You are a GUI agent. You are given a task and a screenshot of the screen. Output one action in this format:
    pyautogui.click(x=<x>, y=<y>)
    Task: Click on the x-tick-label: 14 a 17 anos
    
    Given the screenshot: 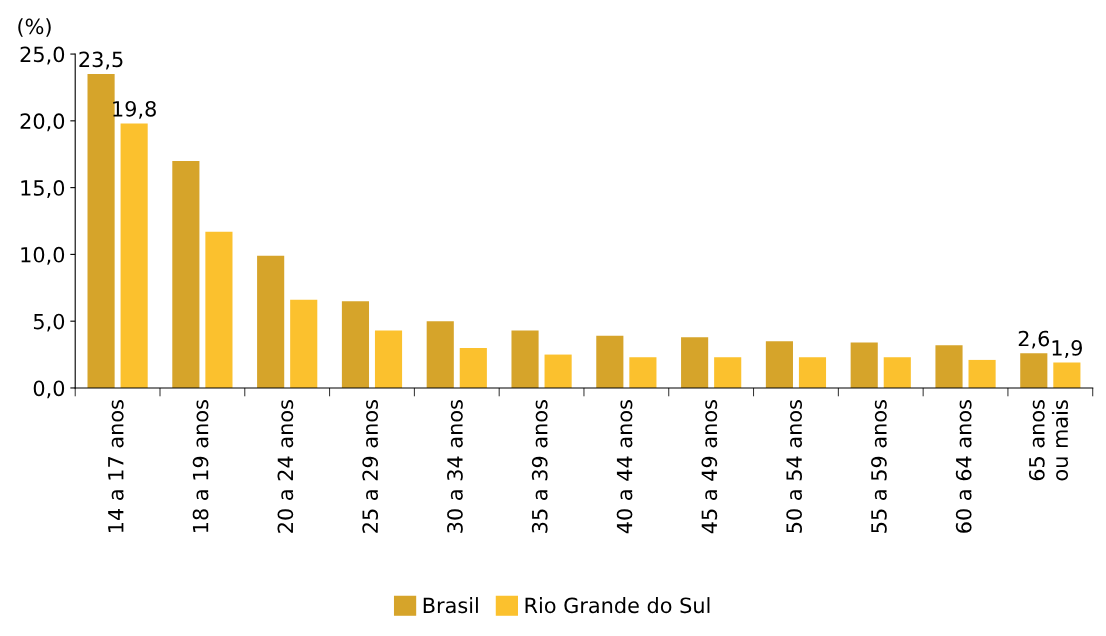 What is the action you would take?
    pyautogui.click(x=116, y=466)
    